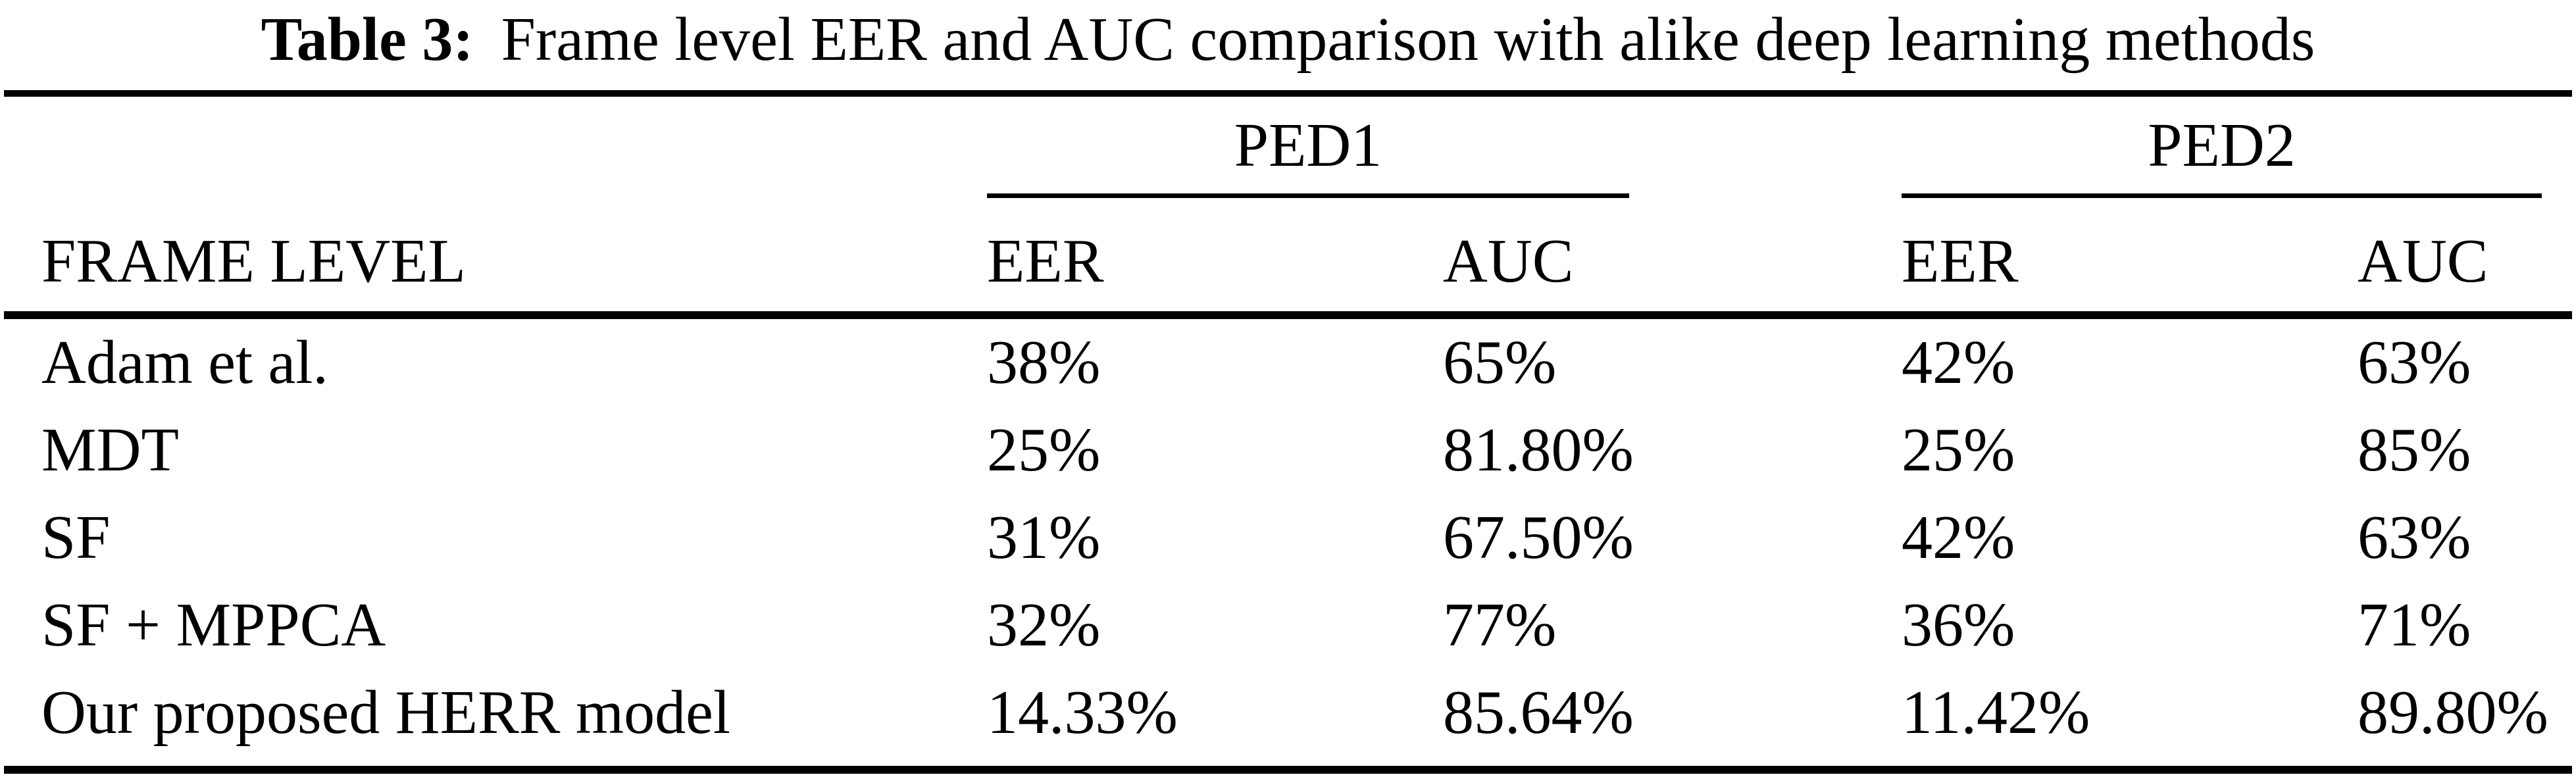  What do you see at coordinates (1958, 450) in the screenshot?
I see `ped2-eer-cell: 25%` at bounding box center [1958, 450].